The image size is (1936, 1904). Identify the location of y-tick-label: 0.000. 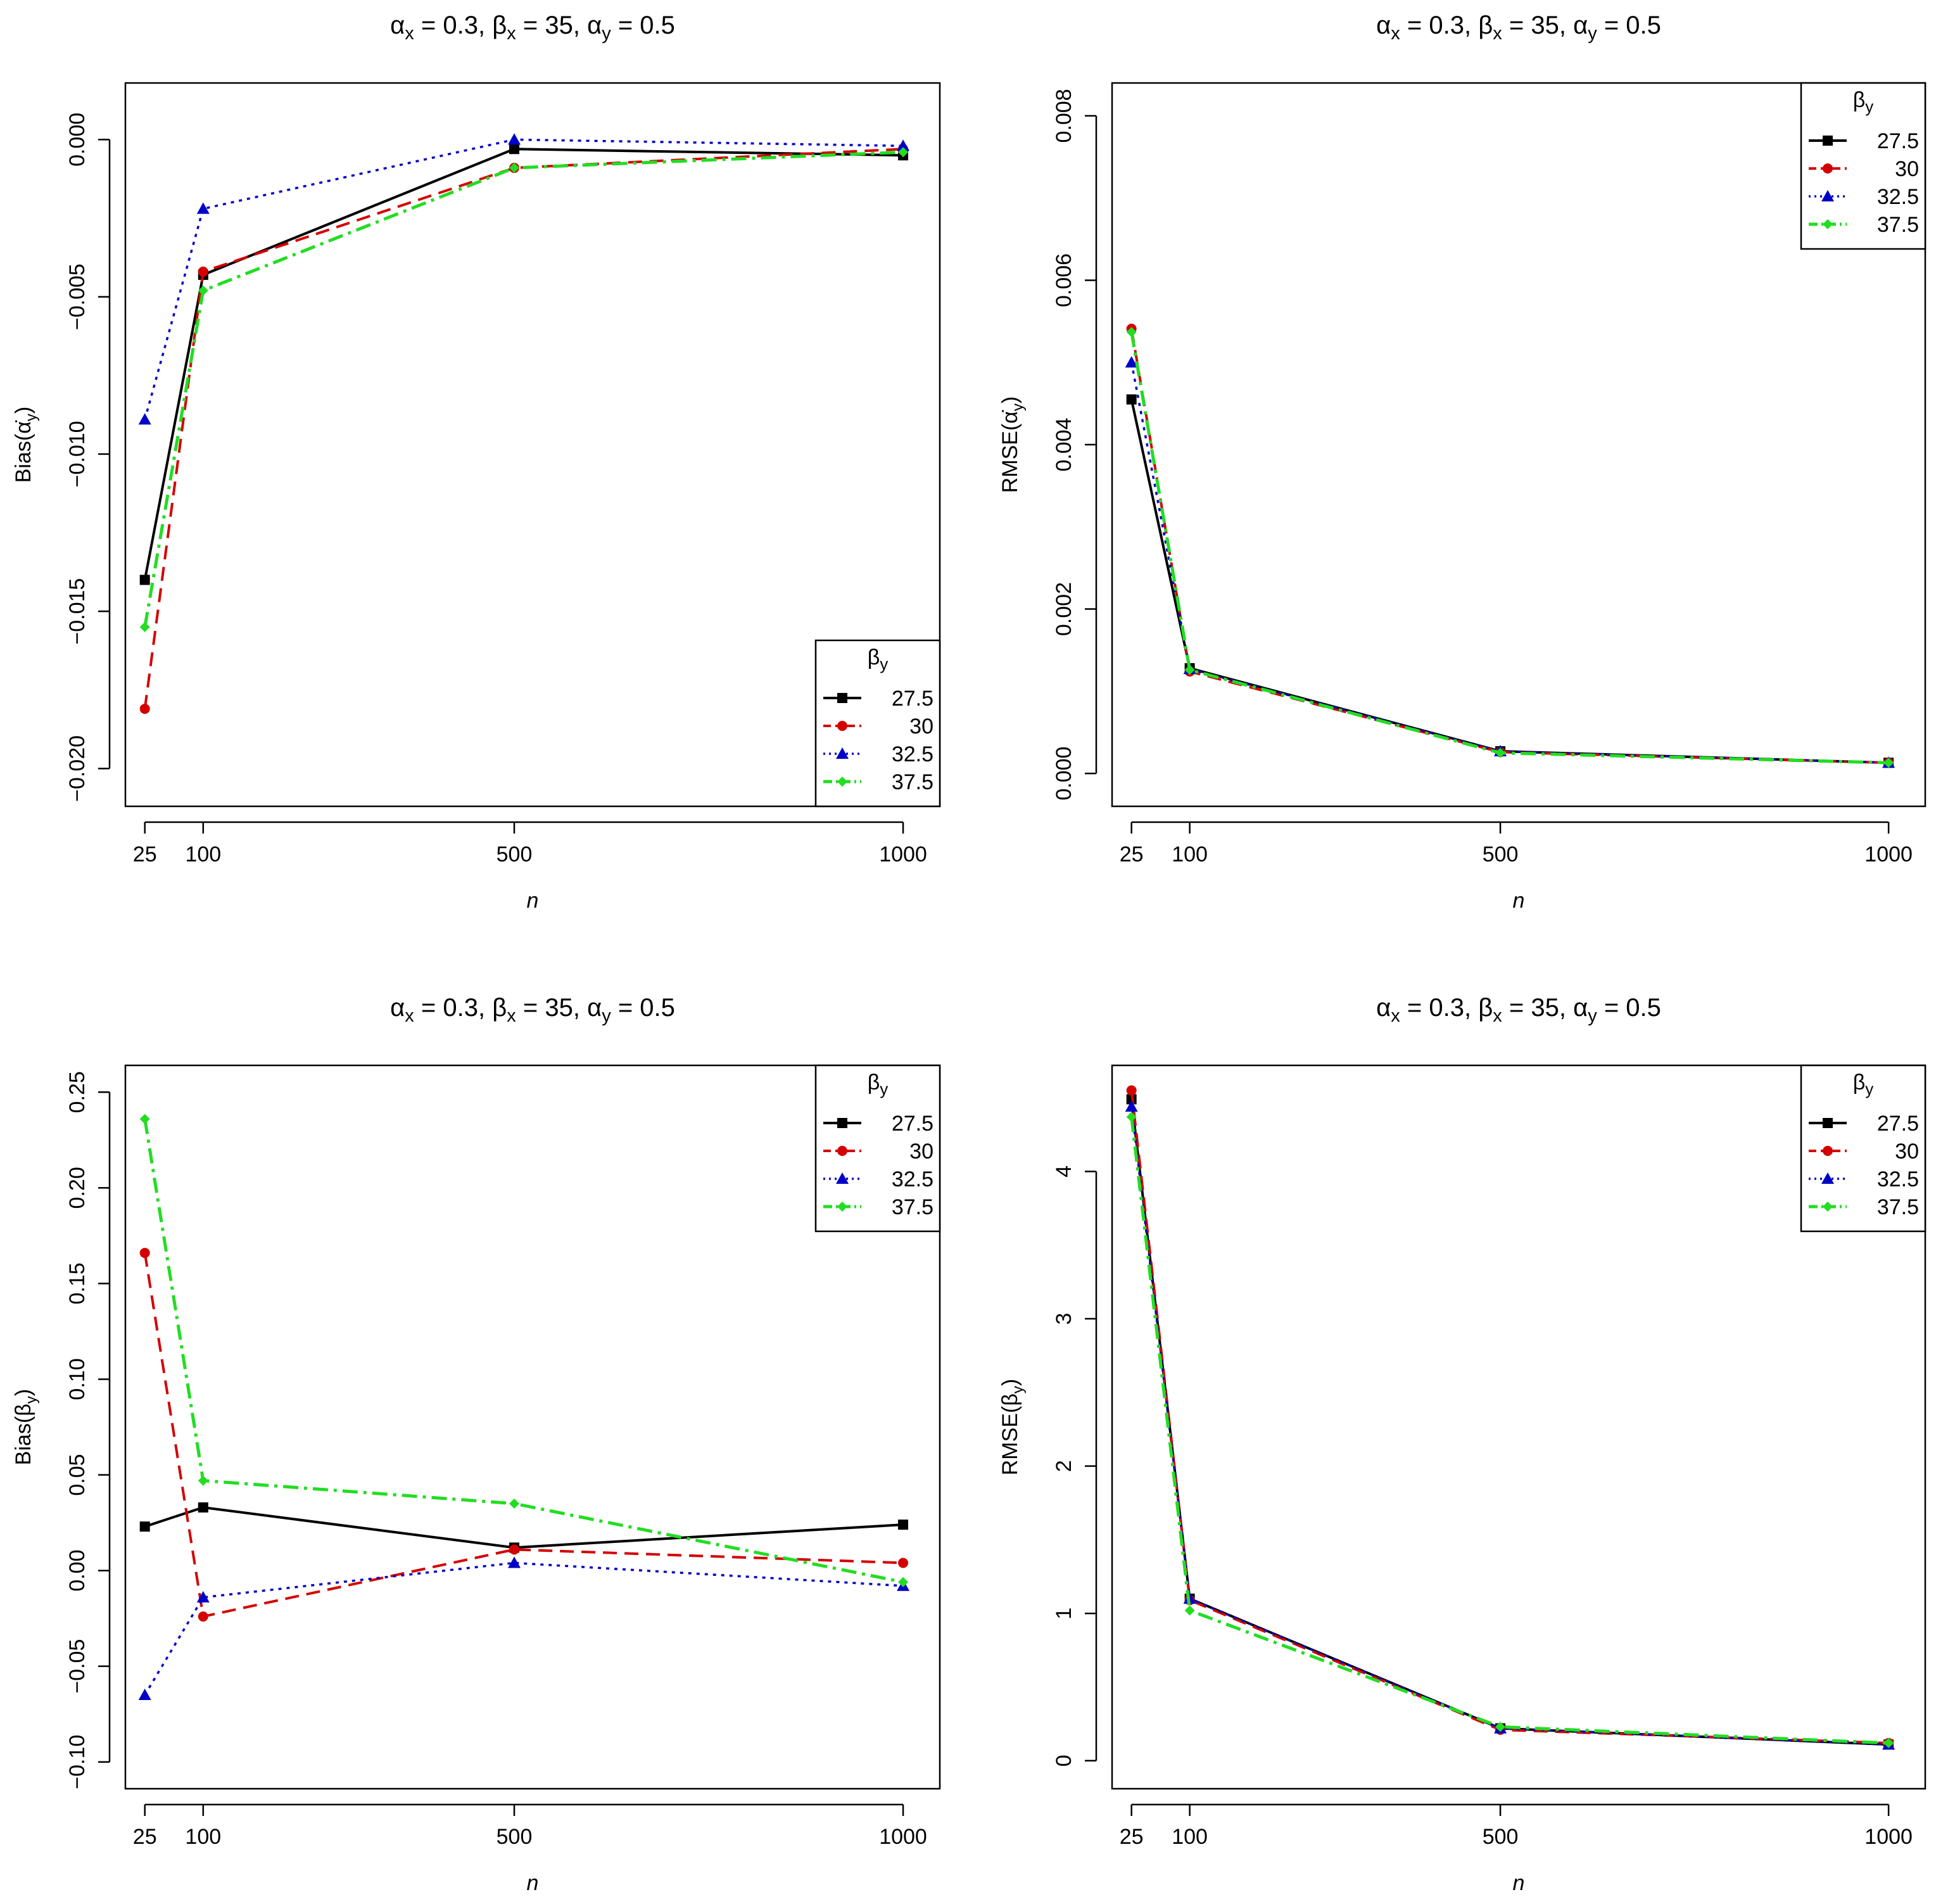
(77, 140).